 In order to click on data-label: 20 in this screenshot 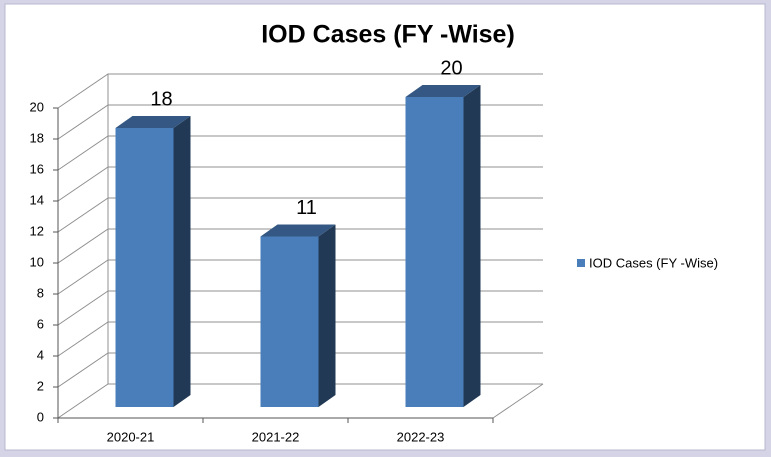, I will do `click(451, 68)`.